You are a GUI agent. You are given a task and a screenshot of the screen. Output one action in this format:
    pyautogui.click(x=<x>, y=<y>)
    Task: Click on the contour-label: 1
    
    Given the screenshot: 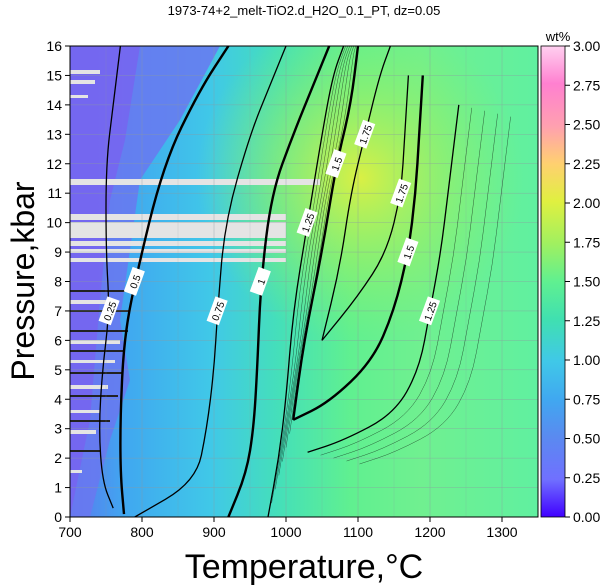 What is the action you would take?
    pyautogui.click(x=260, y=281)
    